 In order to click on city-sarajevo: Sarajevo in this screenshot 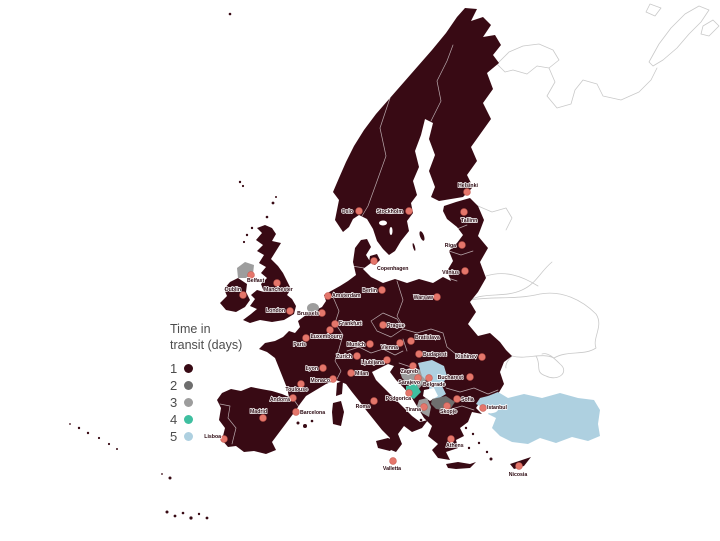, I will do `click(410, 380)`.